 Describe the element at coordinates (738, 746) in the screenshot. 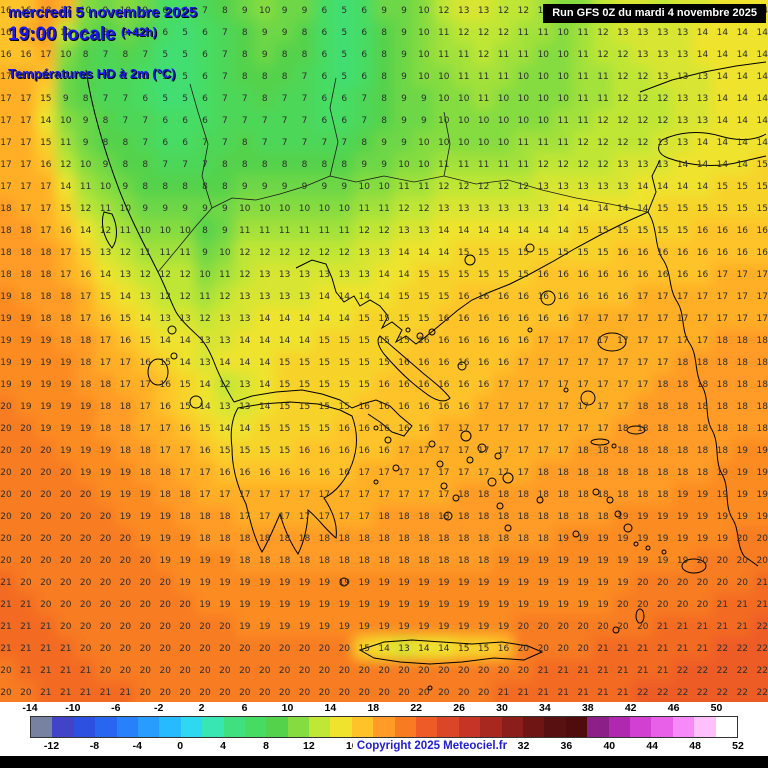

I see `scale-label-52: 52` at that location.